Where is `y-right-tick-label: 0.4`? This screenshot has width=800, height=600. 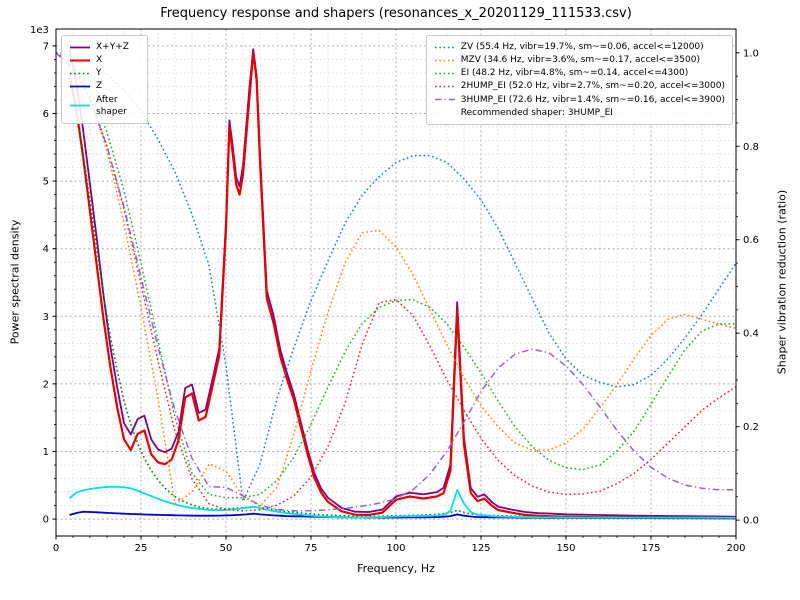
y-right-tick-label: 0.4 is located at coordinates (751, 334).